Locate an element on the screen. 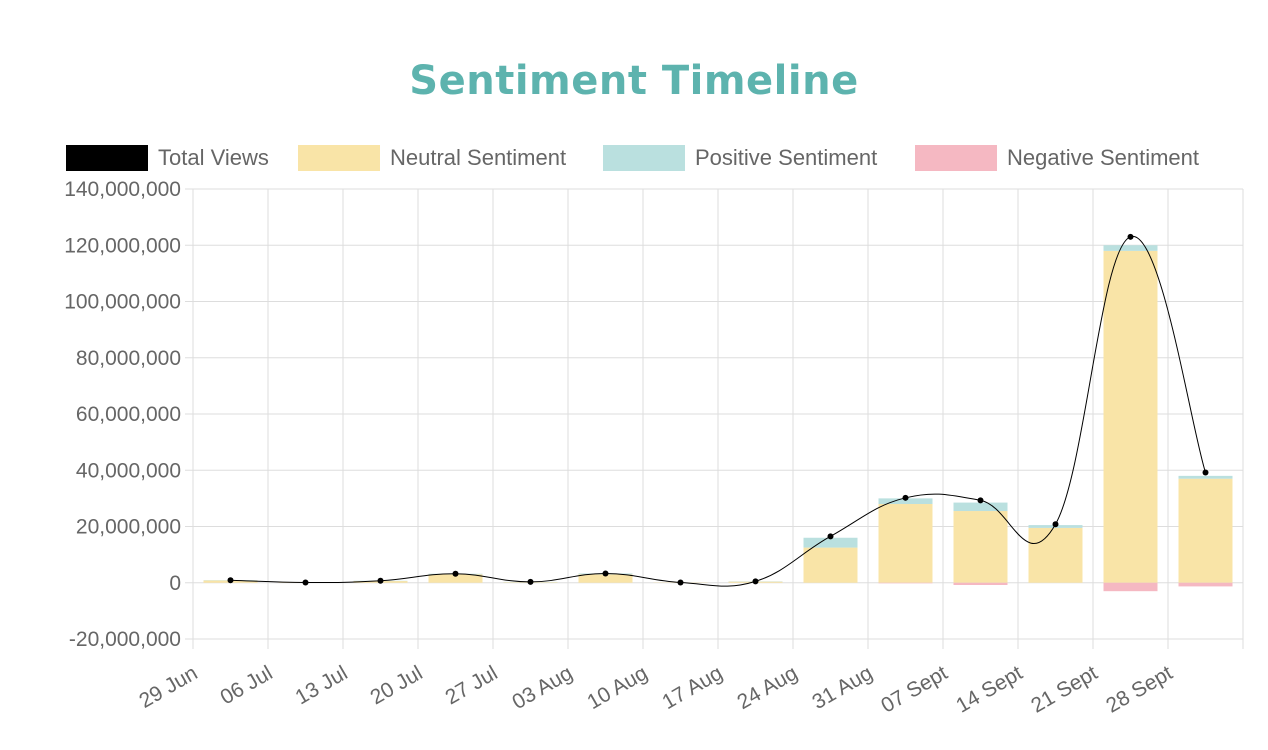 This screenshot has width=1268, height=750. x-tick-label: 17 Aug is located at coordinates (692, 687).